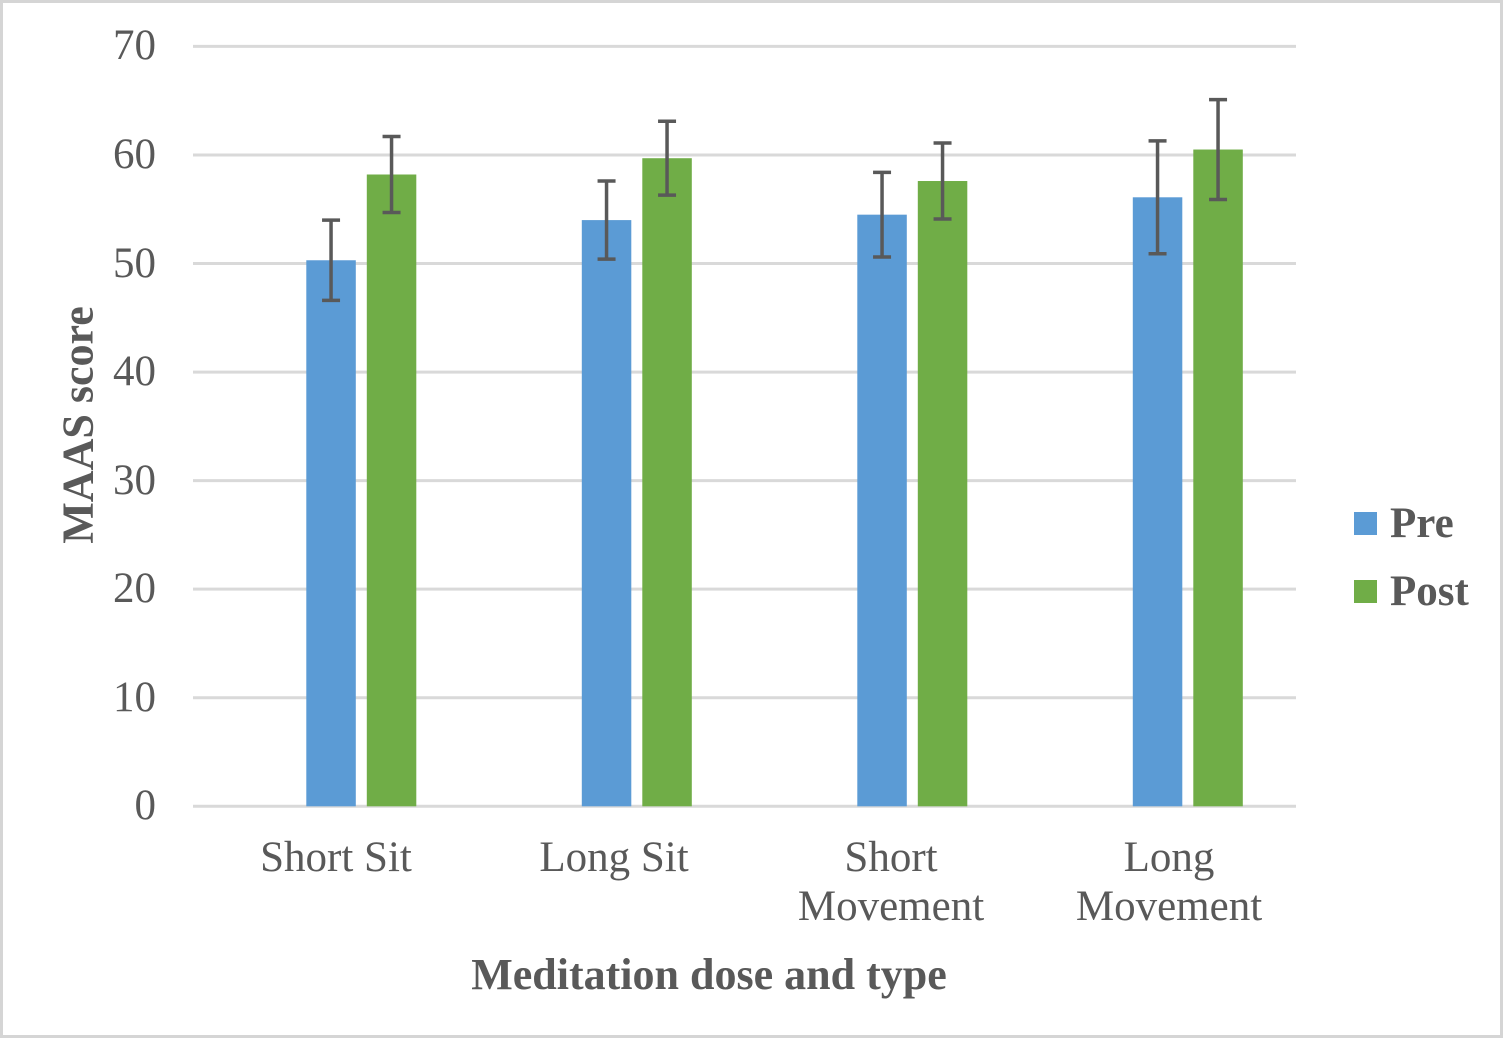 This screenshot has height=1041, width=1503. What do you see at coordinates (134, 46) in the screenshot?
I see `y-tick-label-70: 70` at bounding box center [134, 46].